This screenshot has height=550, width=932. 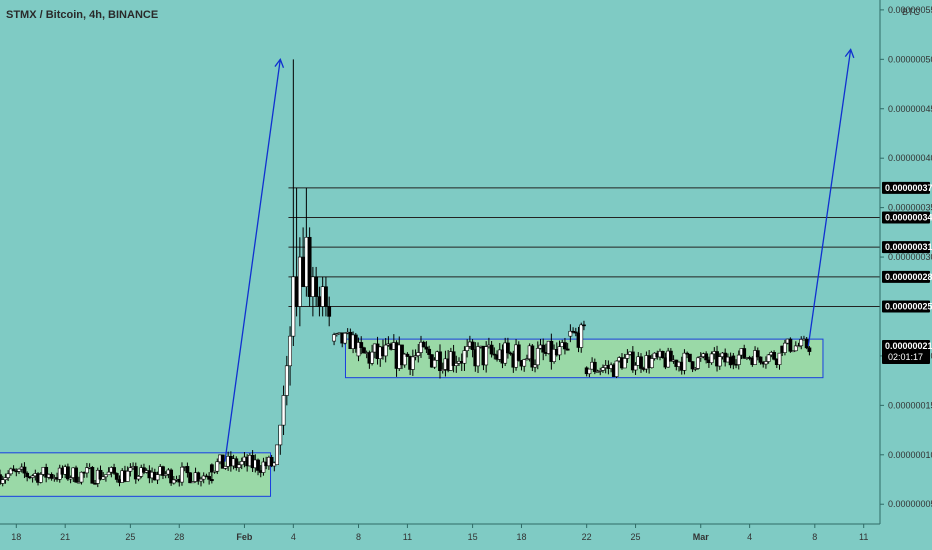 I want to click on level-price-label: 0.00000034, so click(x=908, y=218).